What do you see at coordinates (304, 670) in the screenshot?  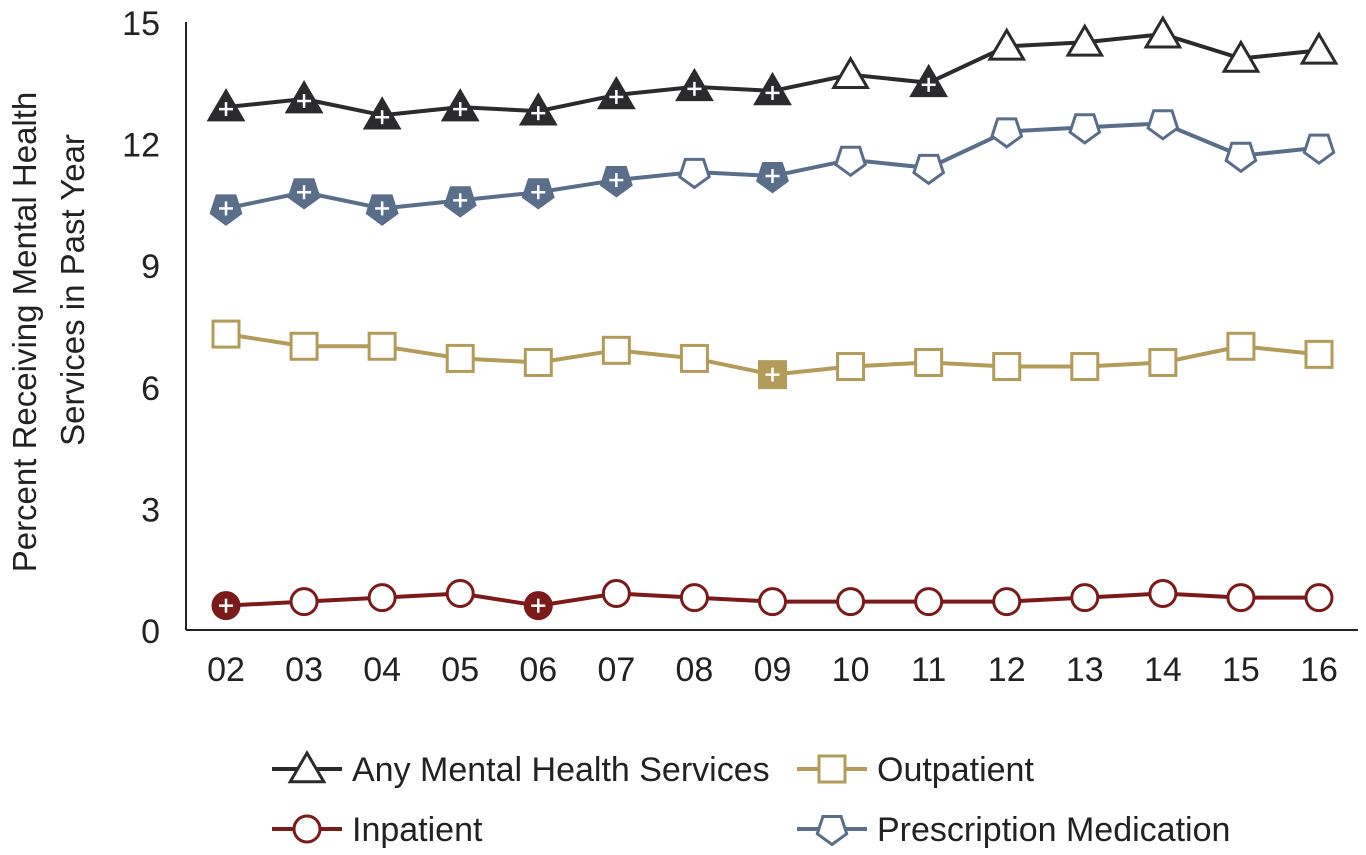 I see `x-tick-label: 03` at bounding box center [304, 670].